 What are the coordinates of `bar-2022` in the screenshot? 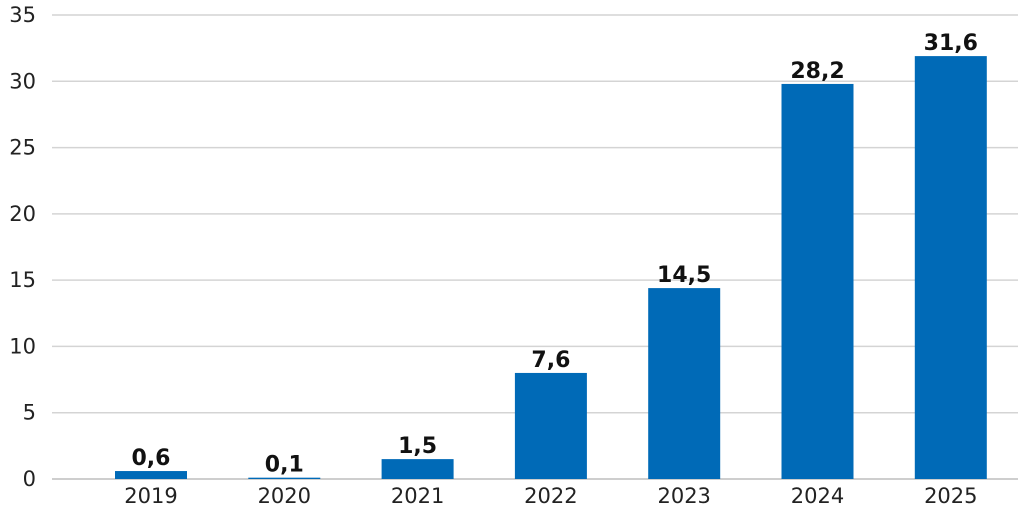 It's located at (550, 425).